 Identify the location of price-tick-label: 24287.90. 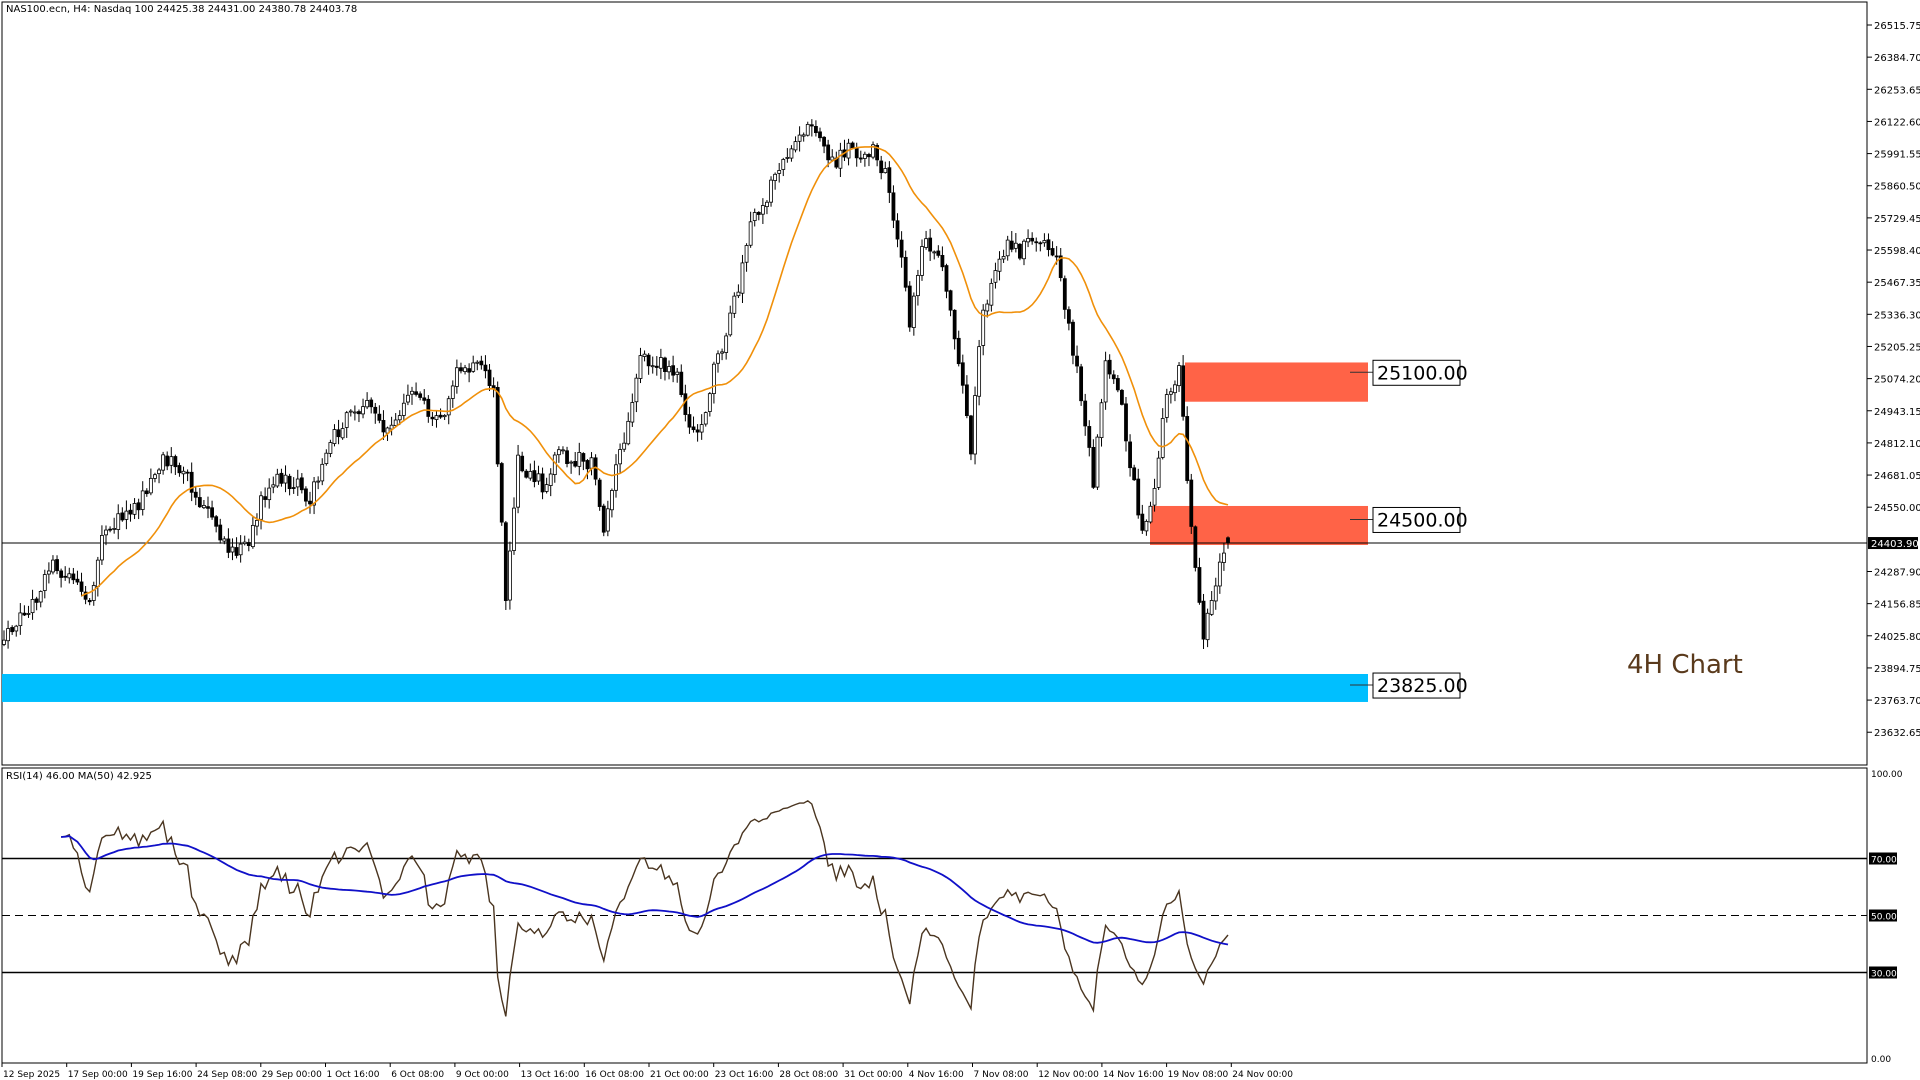
(1897, 572).